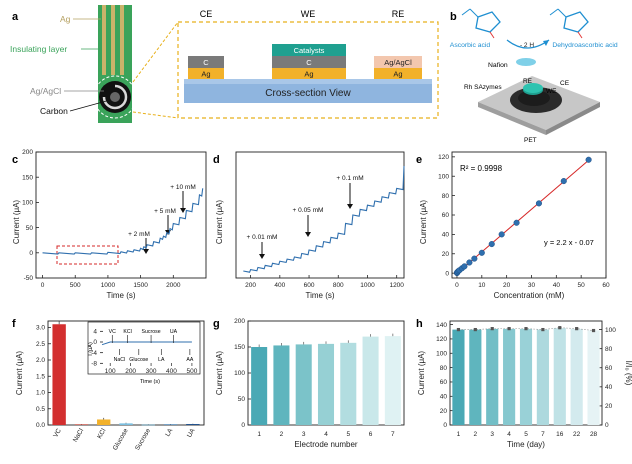 This screenshot has height=464, width=632. Describe the element at coordinates (610, 330) in the screenshot. I see `h-y2tick-label: 100` at that location.